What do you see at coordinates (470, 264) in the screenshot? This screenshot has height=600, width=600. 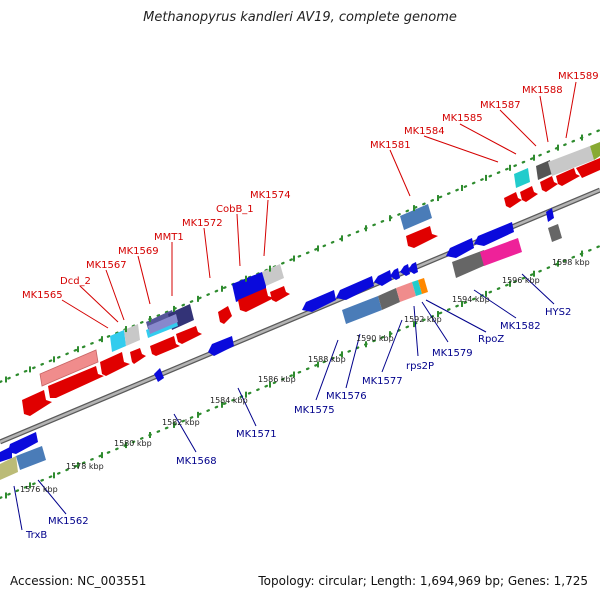 I see `gene-mk1582-box` at bounding box center [470, 264].